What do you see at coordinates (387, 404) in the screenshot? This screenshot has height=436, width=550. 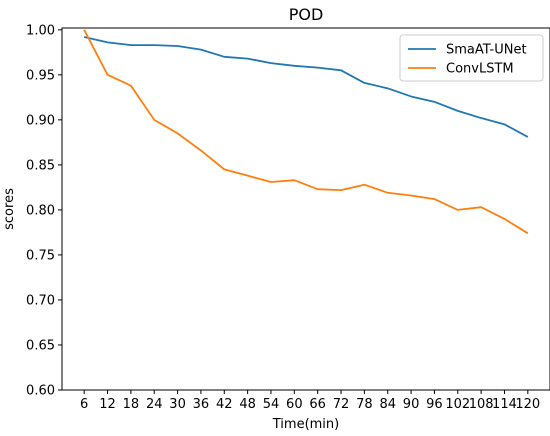 I see `x-tick-label: 84` at bounding box center [387, 404].